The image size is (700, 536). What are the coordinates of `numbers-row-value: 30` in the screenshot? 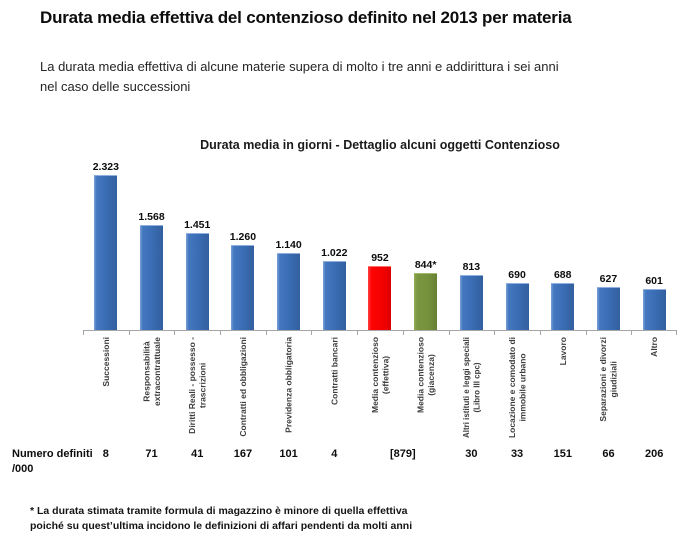 It's located at (471, 454).